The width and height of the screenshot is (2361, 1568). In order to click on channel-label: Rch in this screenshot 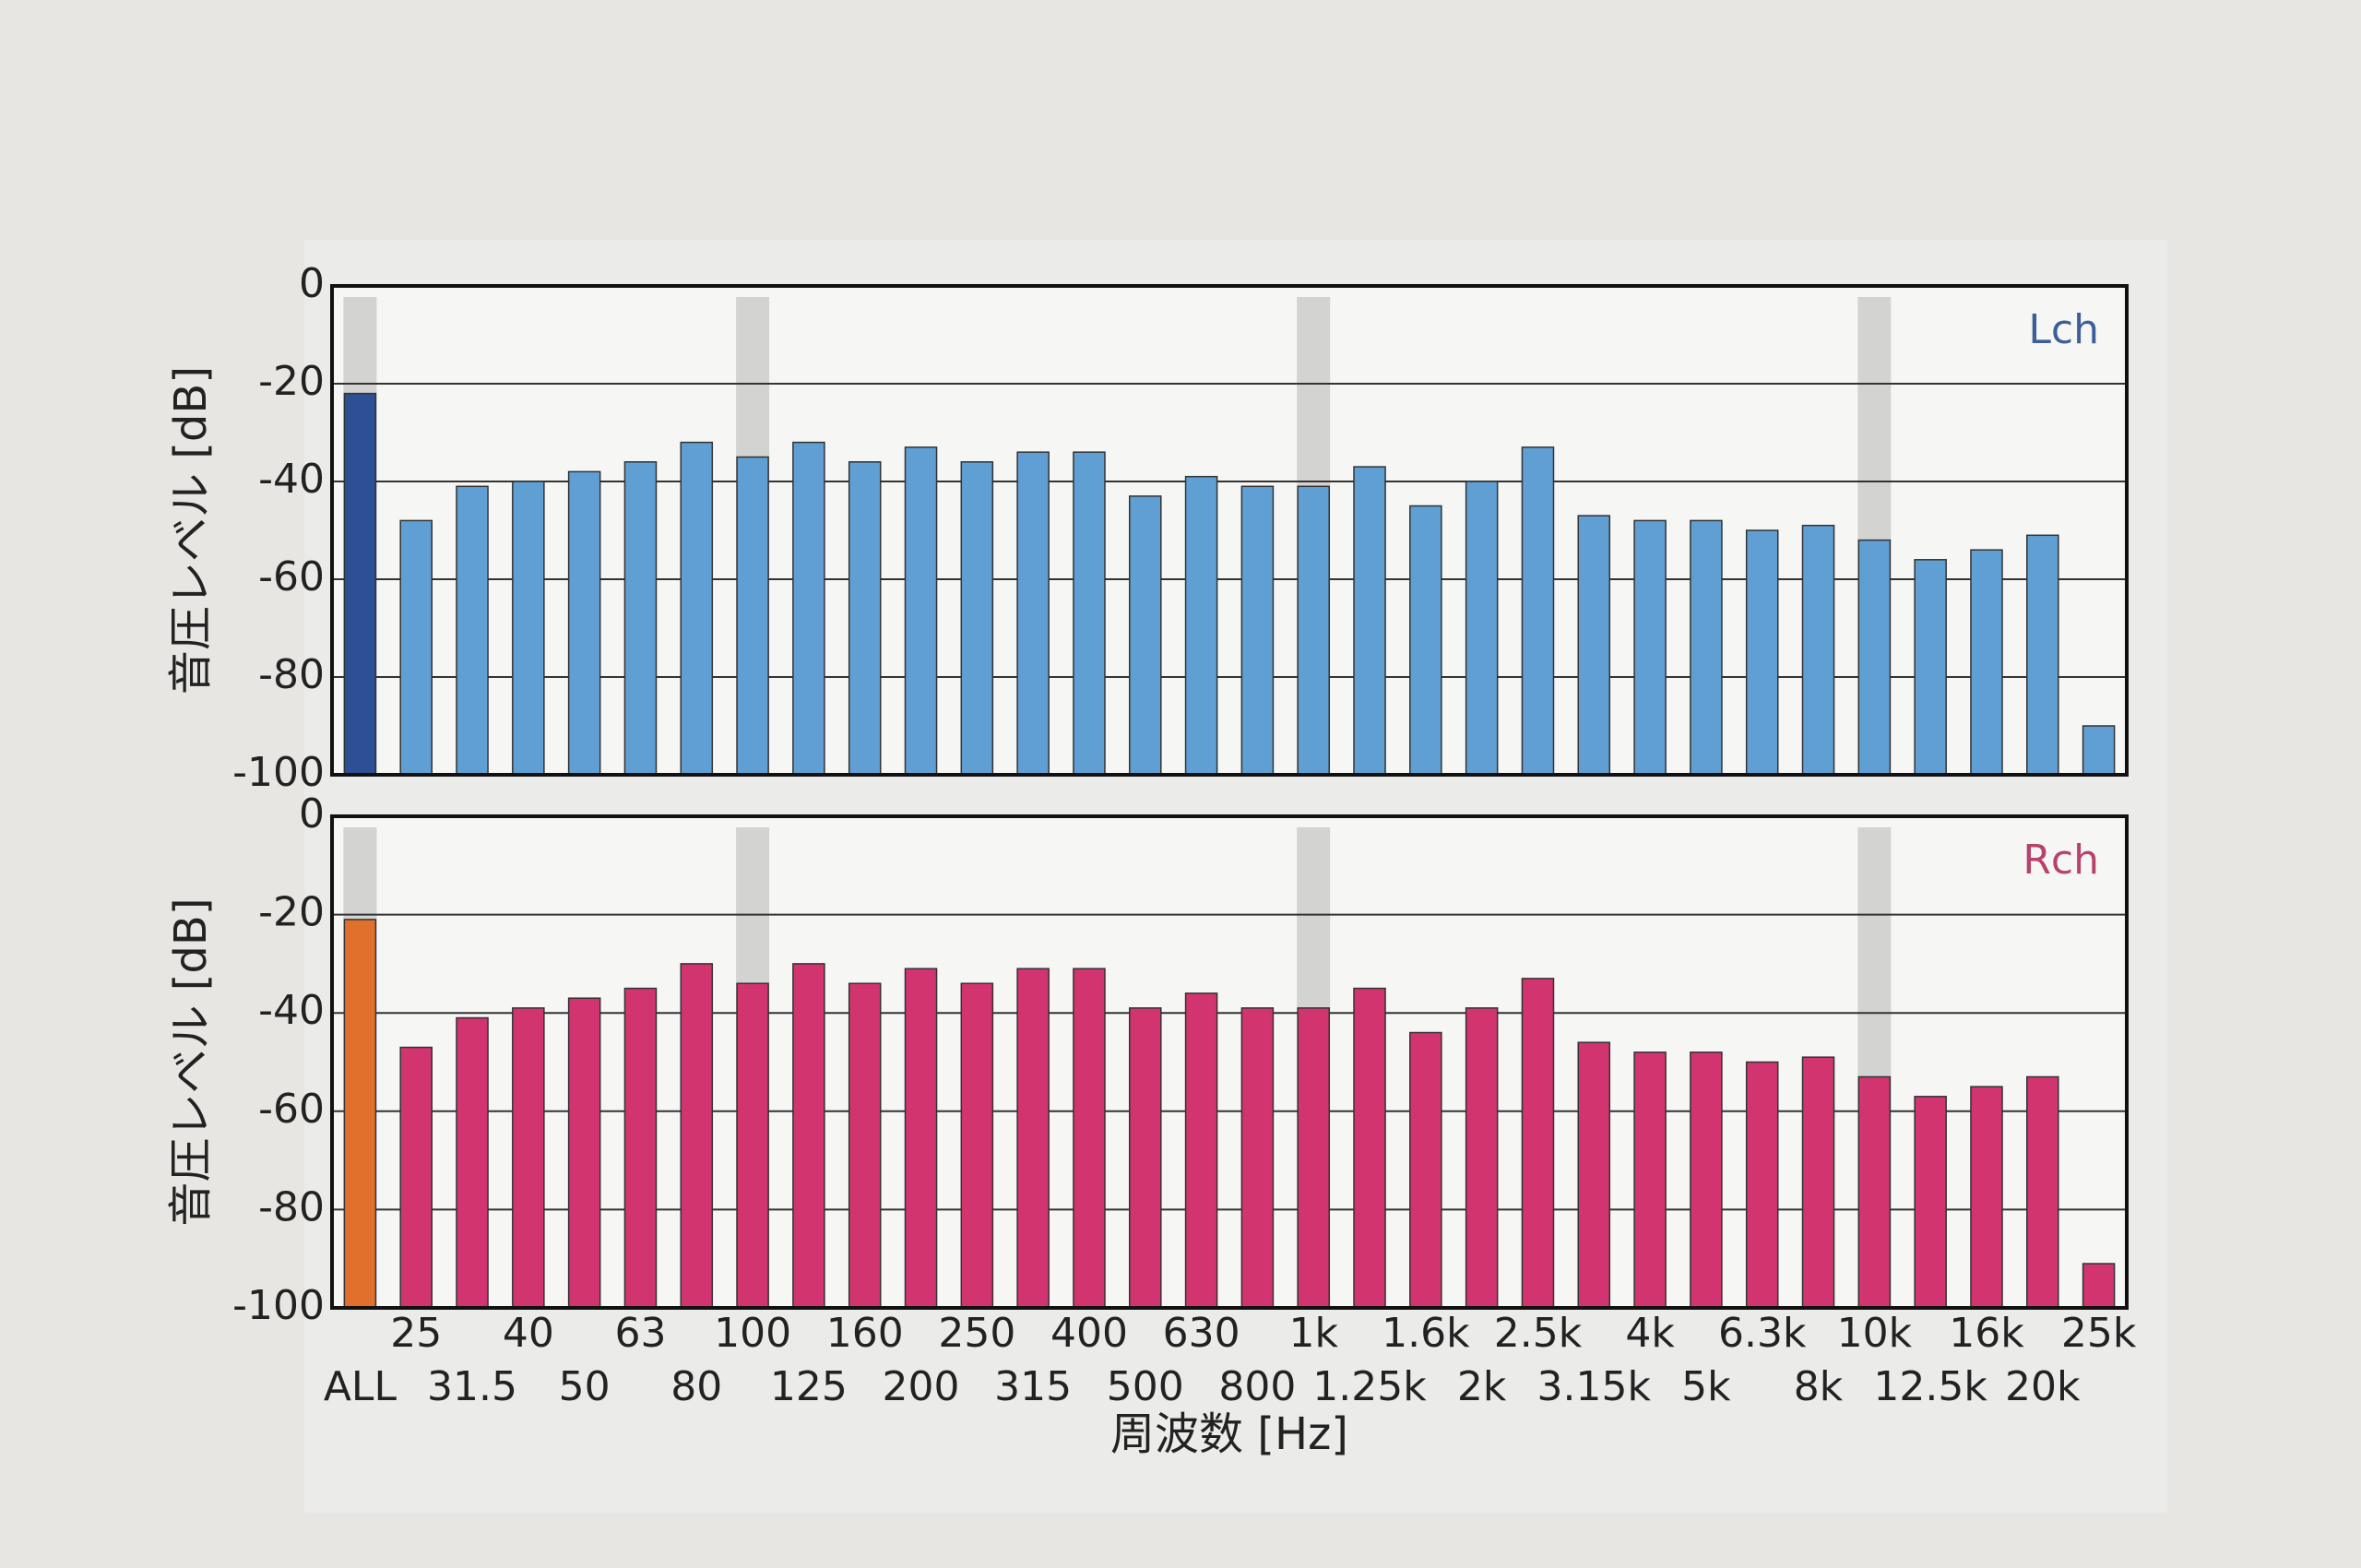, I will do `click(2061, 860)`.